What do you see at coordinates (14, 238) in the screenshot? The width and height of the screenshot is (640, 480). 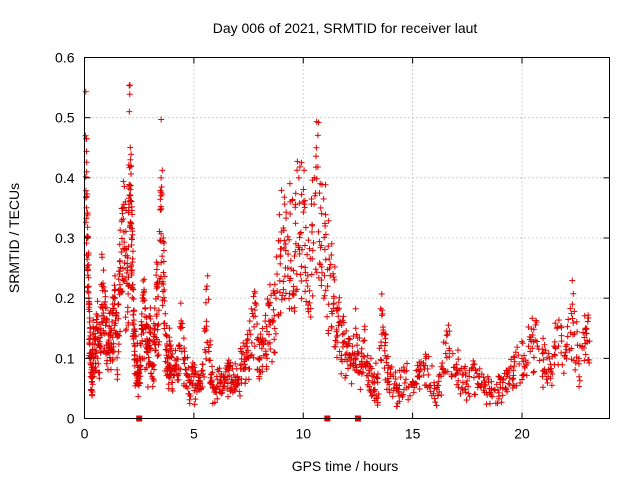 I see `y-axis-label: SRMTID / TECUs` at bounding box center [14, 238].